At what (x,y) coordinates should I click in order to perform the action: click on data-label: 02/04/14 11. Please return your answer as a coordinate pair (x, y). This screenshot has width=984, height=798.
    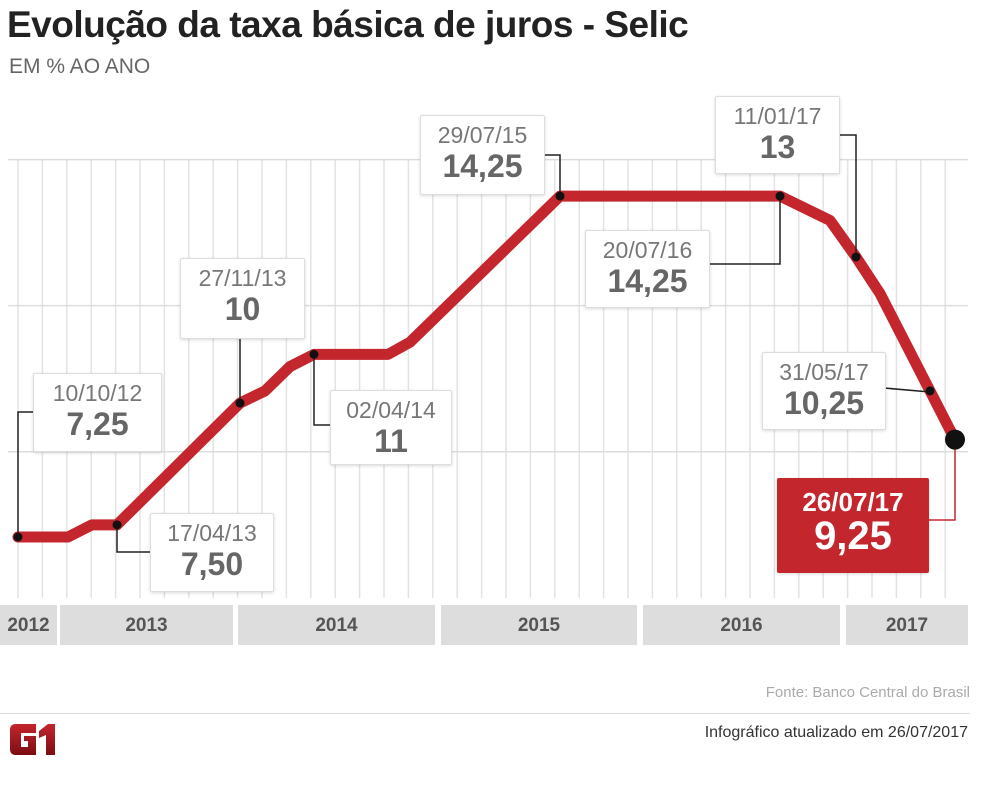
    Looking at the image, I should click on (391, 427).